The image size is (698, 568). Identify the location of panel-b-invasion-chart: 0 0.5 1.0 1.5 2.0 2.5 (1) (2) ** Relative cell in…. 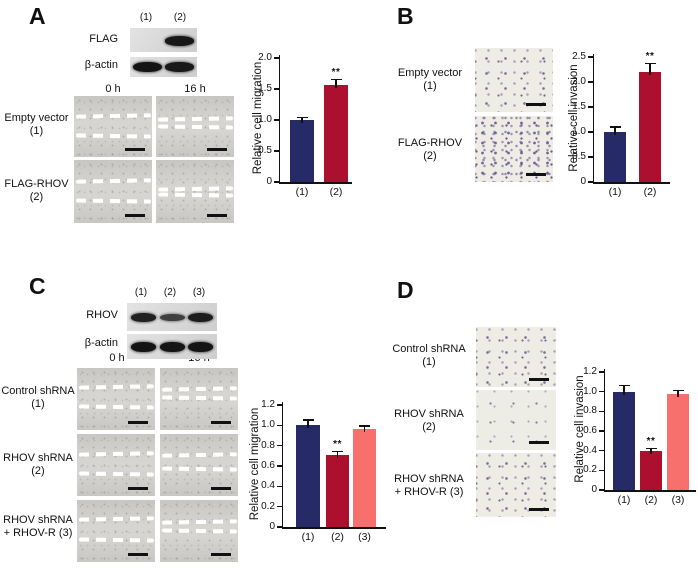
(629, 125).